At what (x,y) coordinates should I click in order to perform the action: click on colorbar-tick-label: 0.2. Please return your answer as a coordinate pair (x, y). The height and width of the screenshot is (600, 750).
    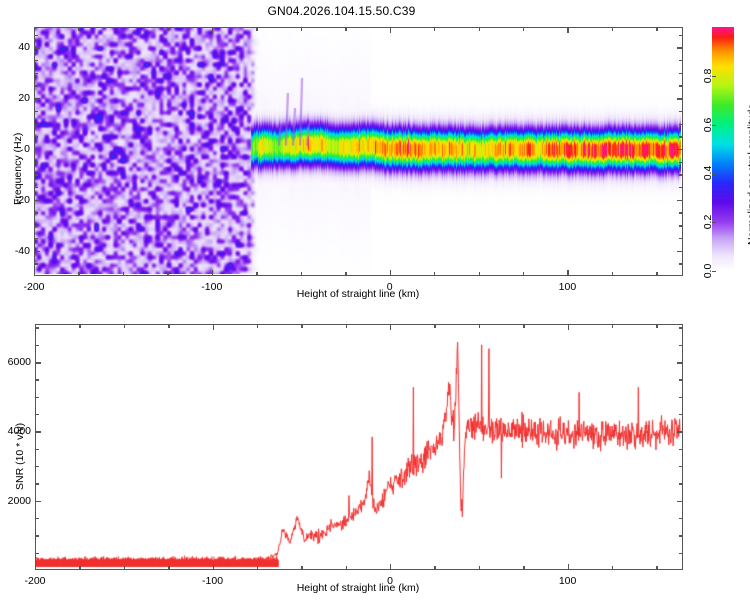
    Looking at the image, I should click on (708, 222).